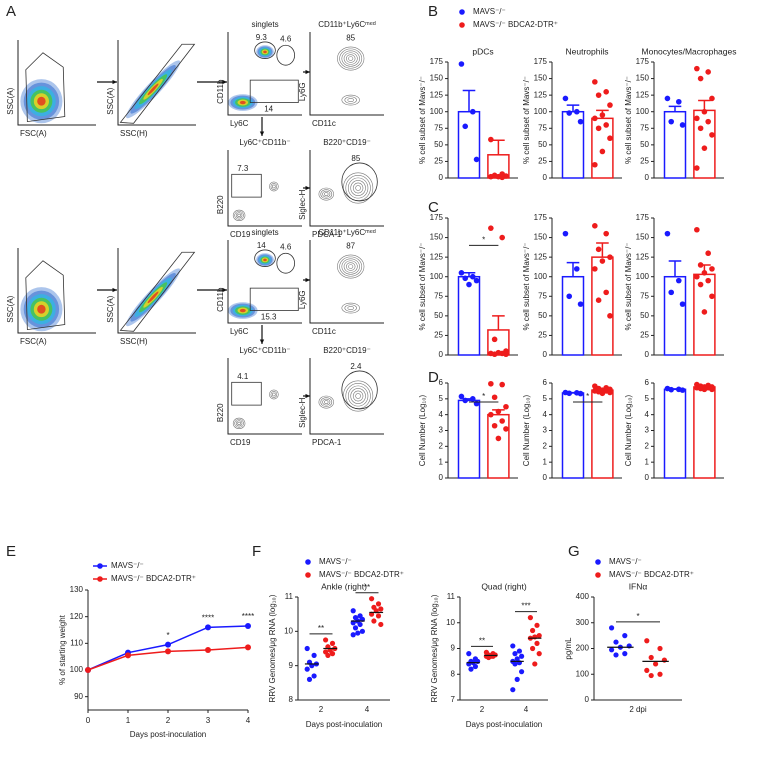 Image resolution: width=760 pixels, height=763 pixels. I want to click on gate-label: 85, so click(355, 158).